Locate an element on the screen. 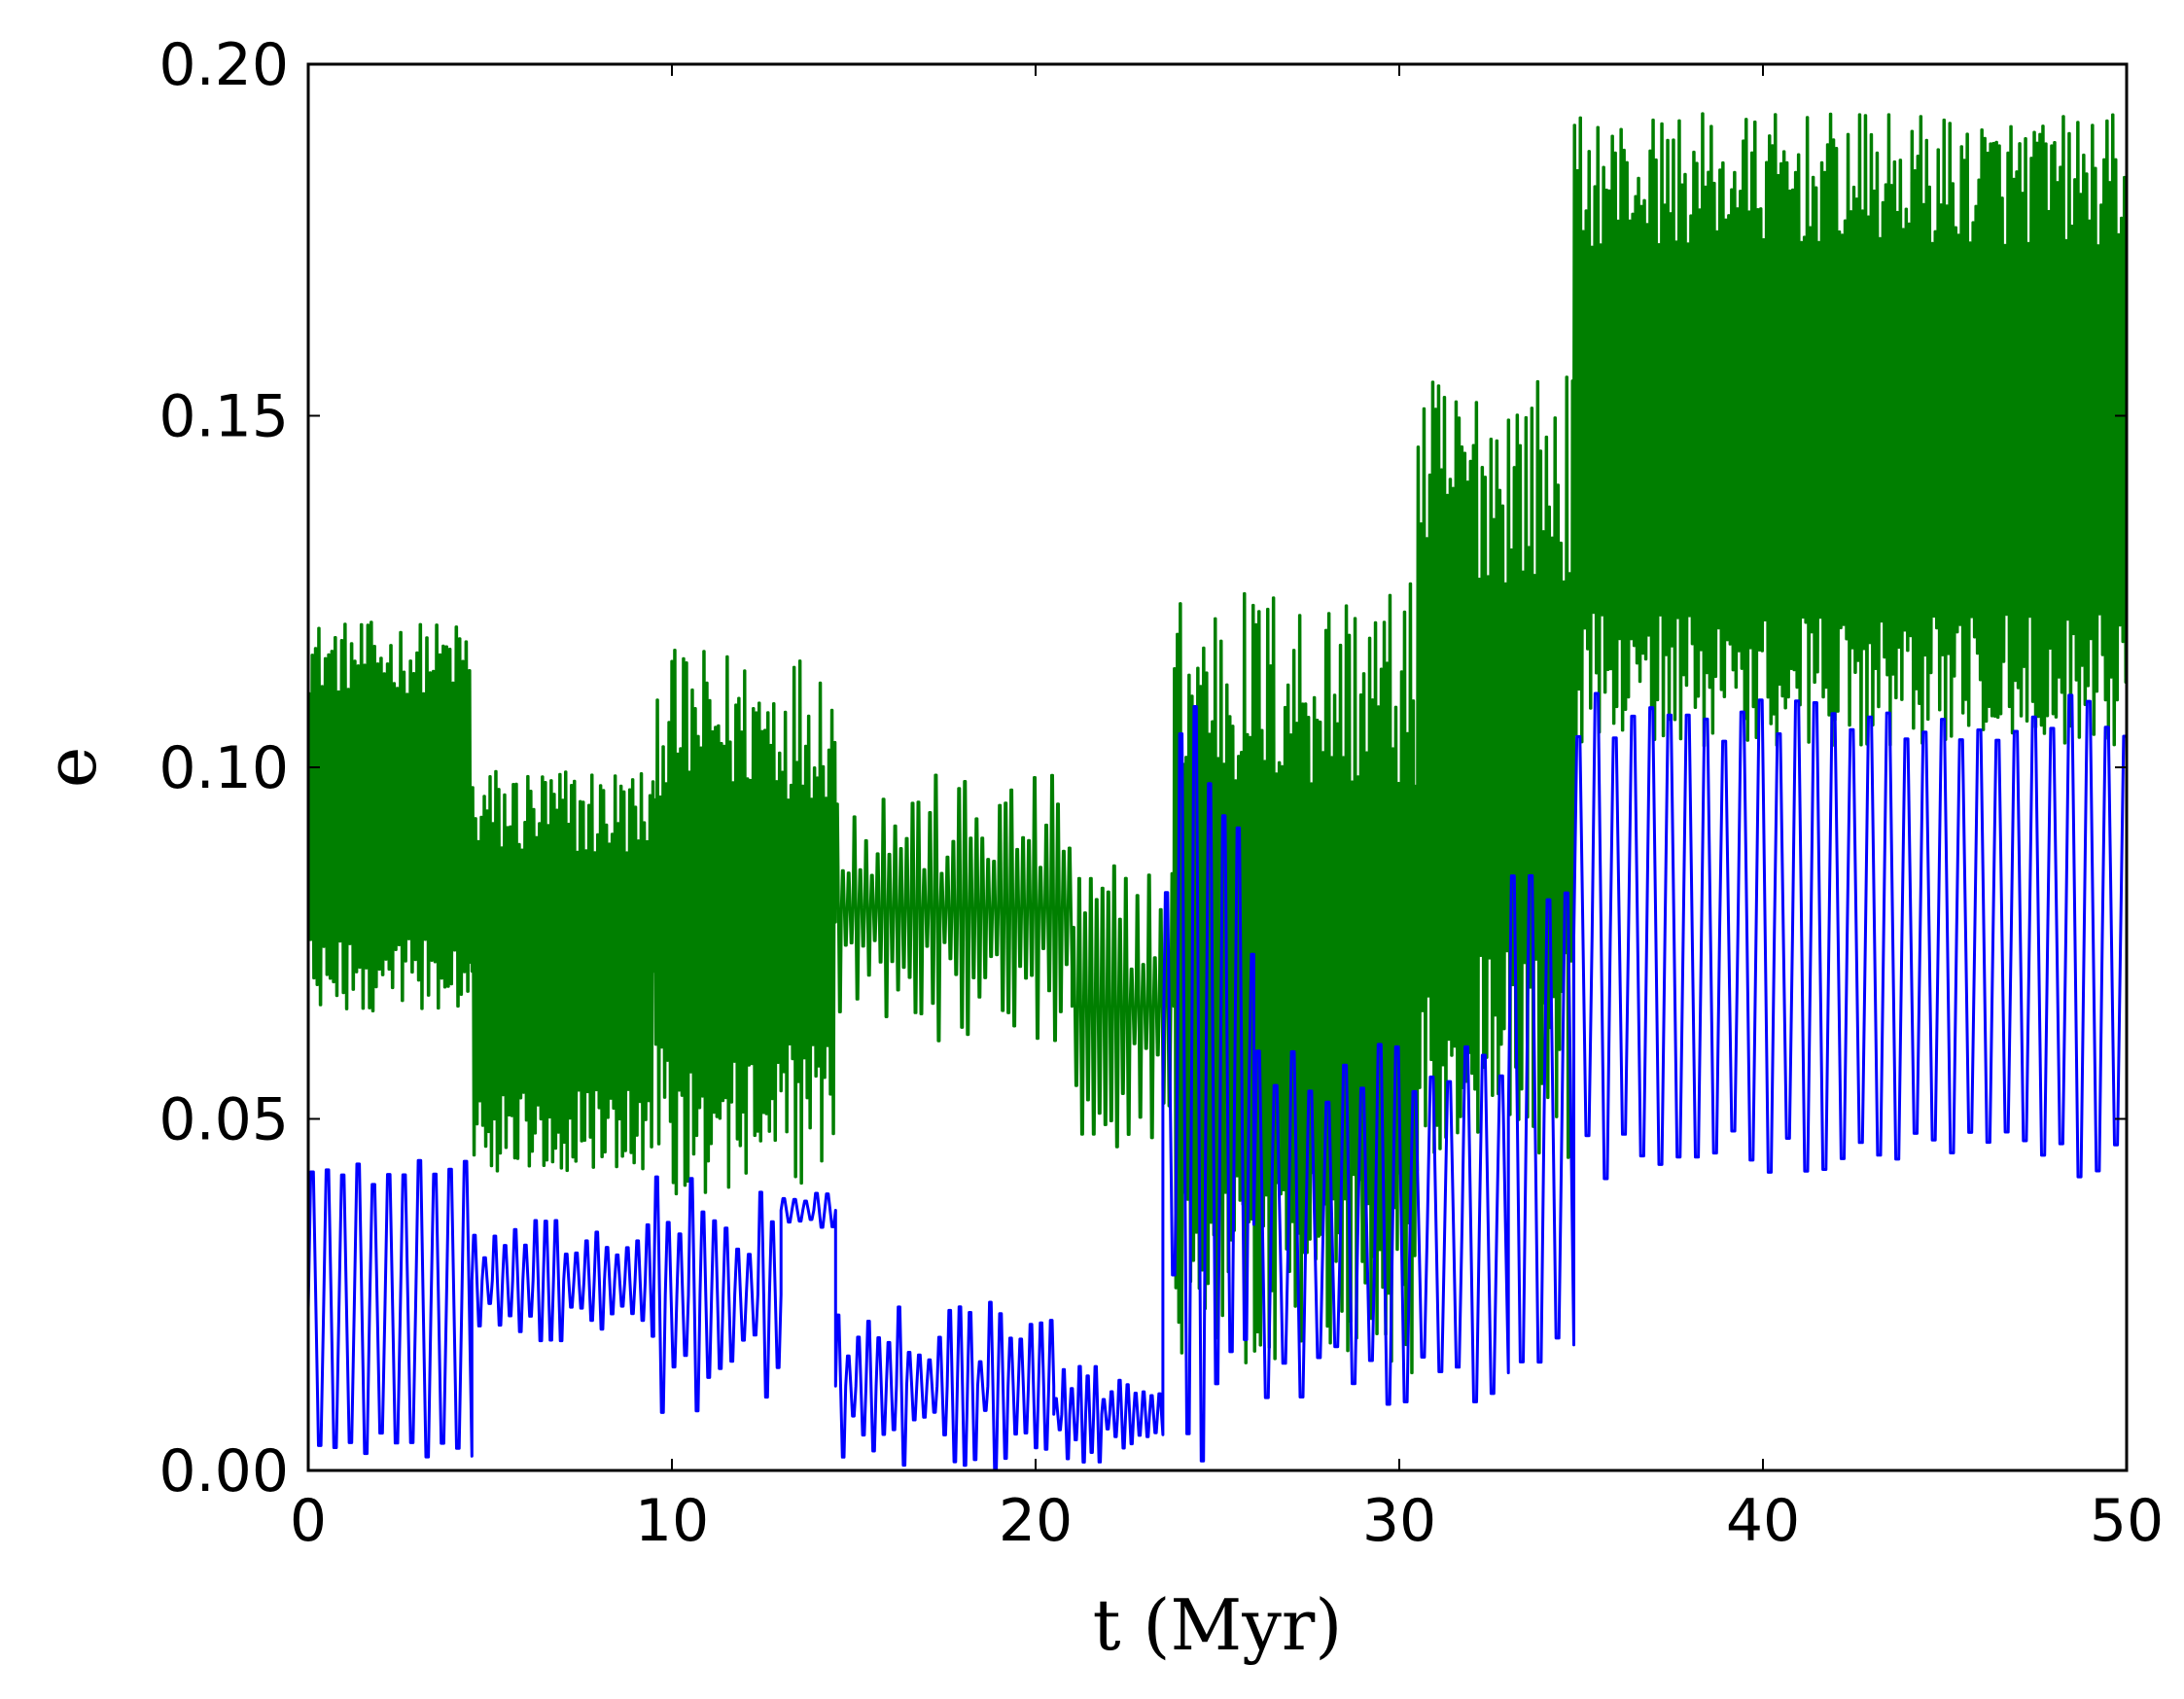 This screenshot has height=1699, width=2184. x-tick-label: 0 is located at coordinates (308, 1521).